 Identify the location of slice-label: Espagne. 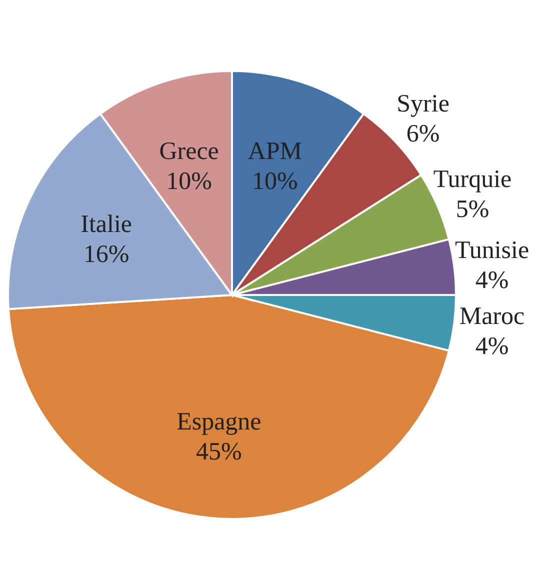
(219, 422).